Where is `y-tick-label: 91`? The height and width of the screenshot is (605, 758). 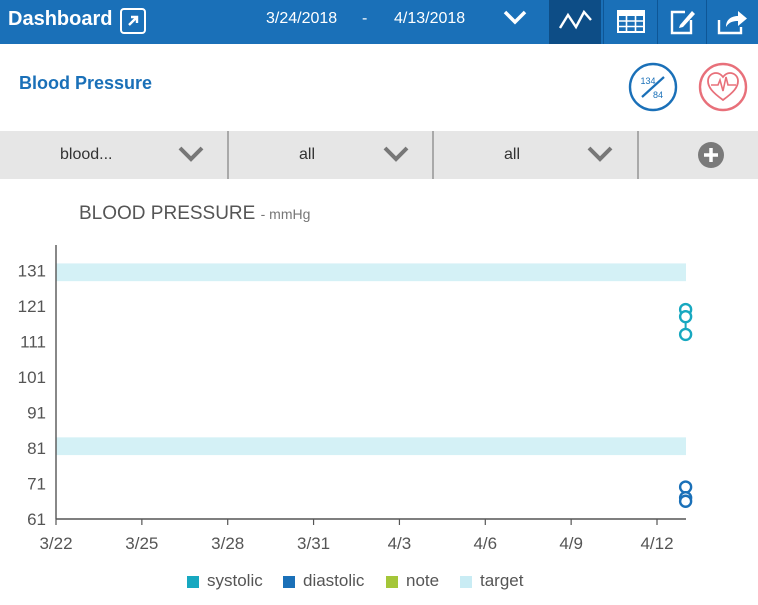
y-tick-label: 91 is located at coordinates (36, 413).